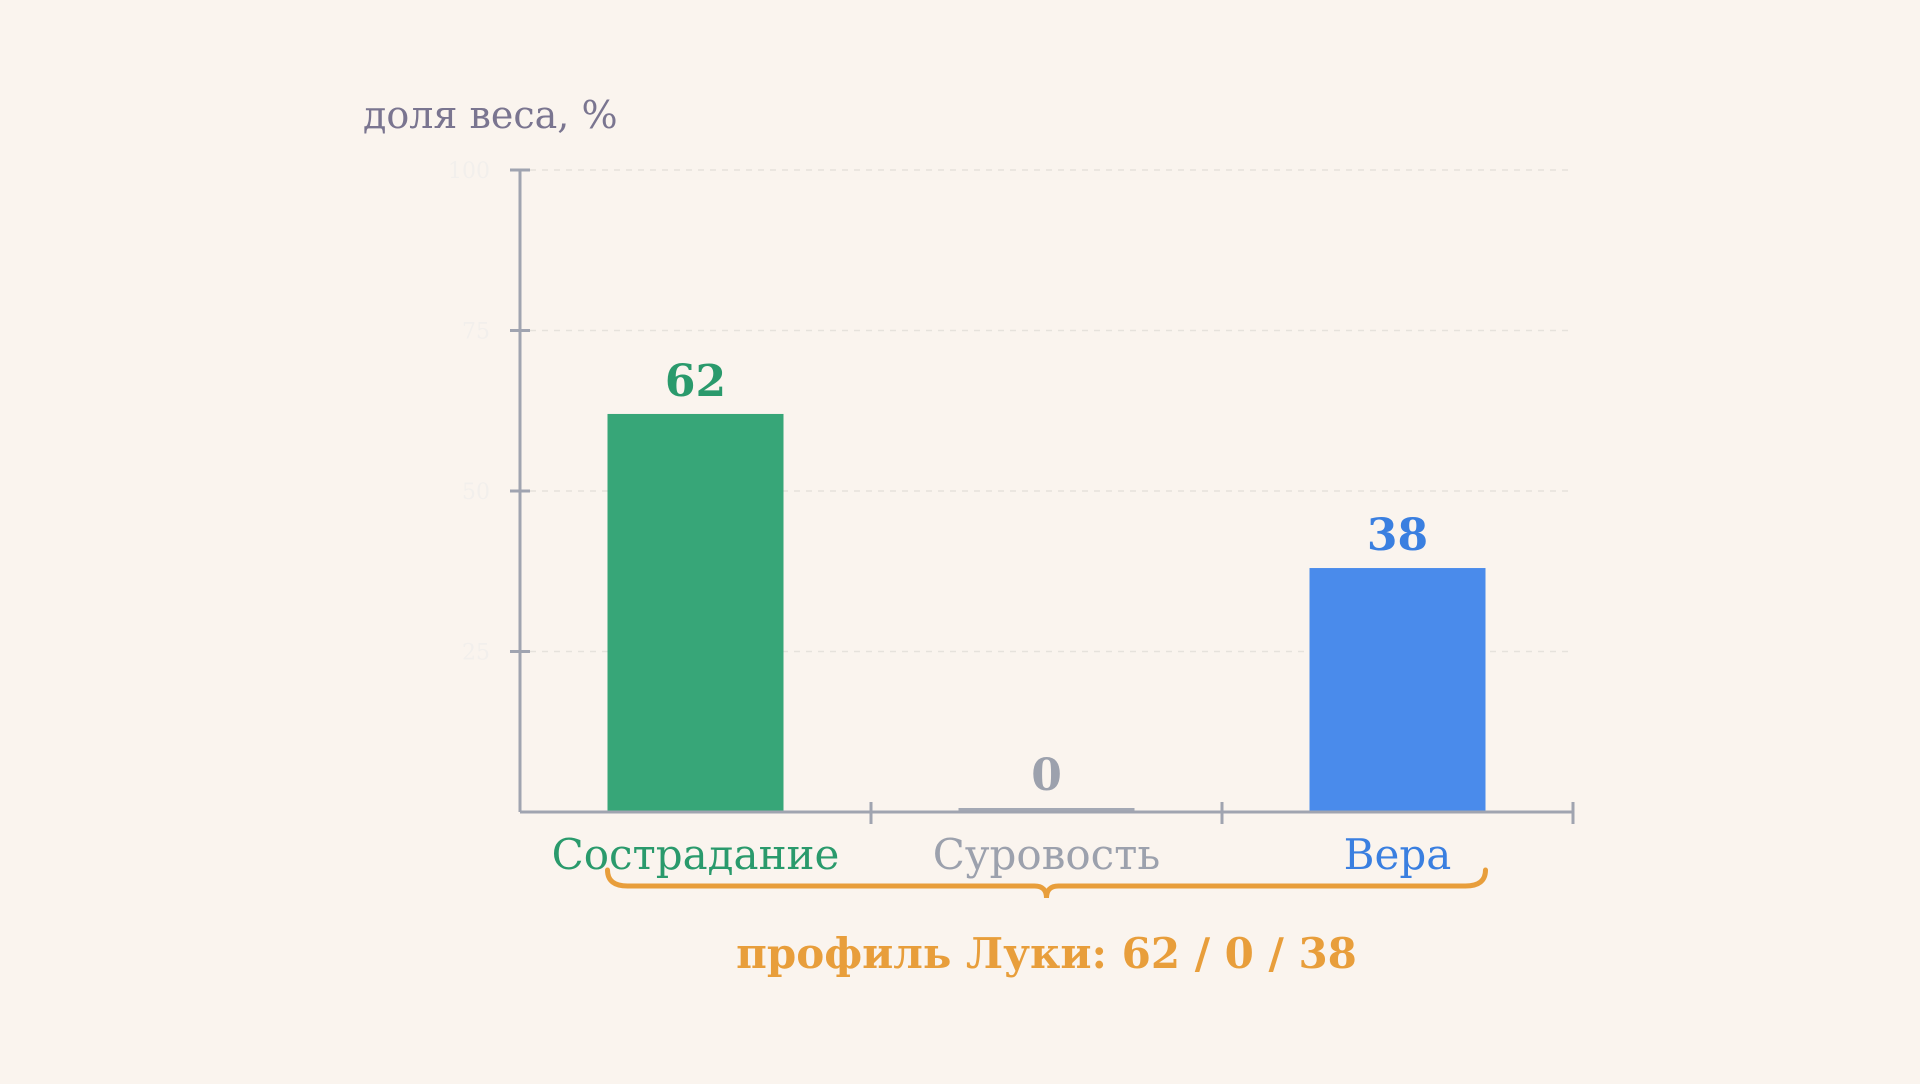 This screenshot has height=1084, width=1920. Describe the element at coordinates (489, 412) in the screenshot. I see `y-ticks: 25 50 75 100` at that location.